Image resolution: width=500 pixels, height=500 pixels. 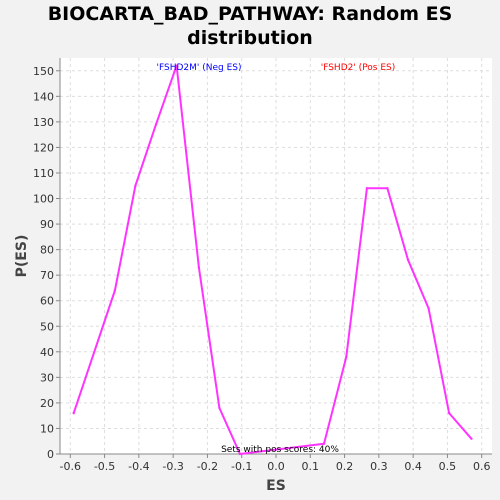 I want to click on y-tick-label: 110, so click(x=43, y=173).